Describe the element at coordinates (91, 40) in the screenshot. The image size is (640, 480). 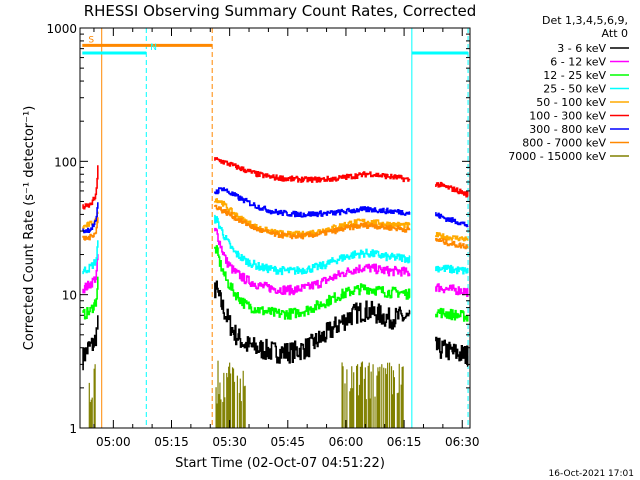
I see `state-bar-label-0: S` at that location.